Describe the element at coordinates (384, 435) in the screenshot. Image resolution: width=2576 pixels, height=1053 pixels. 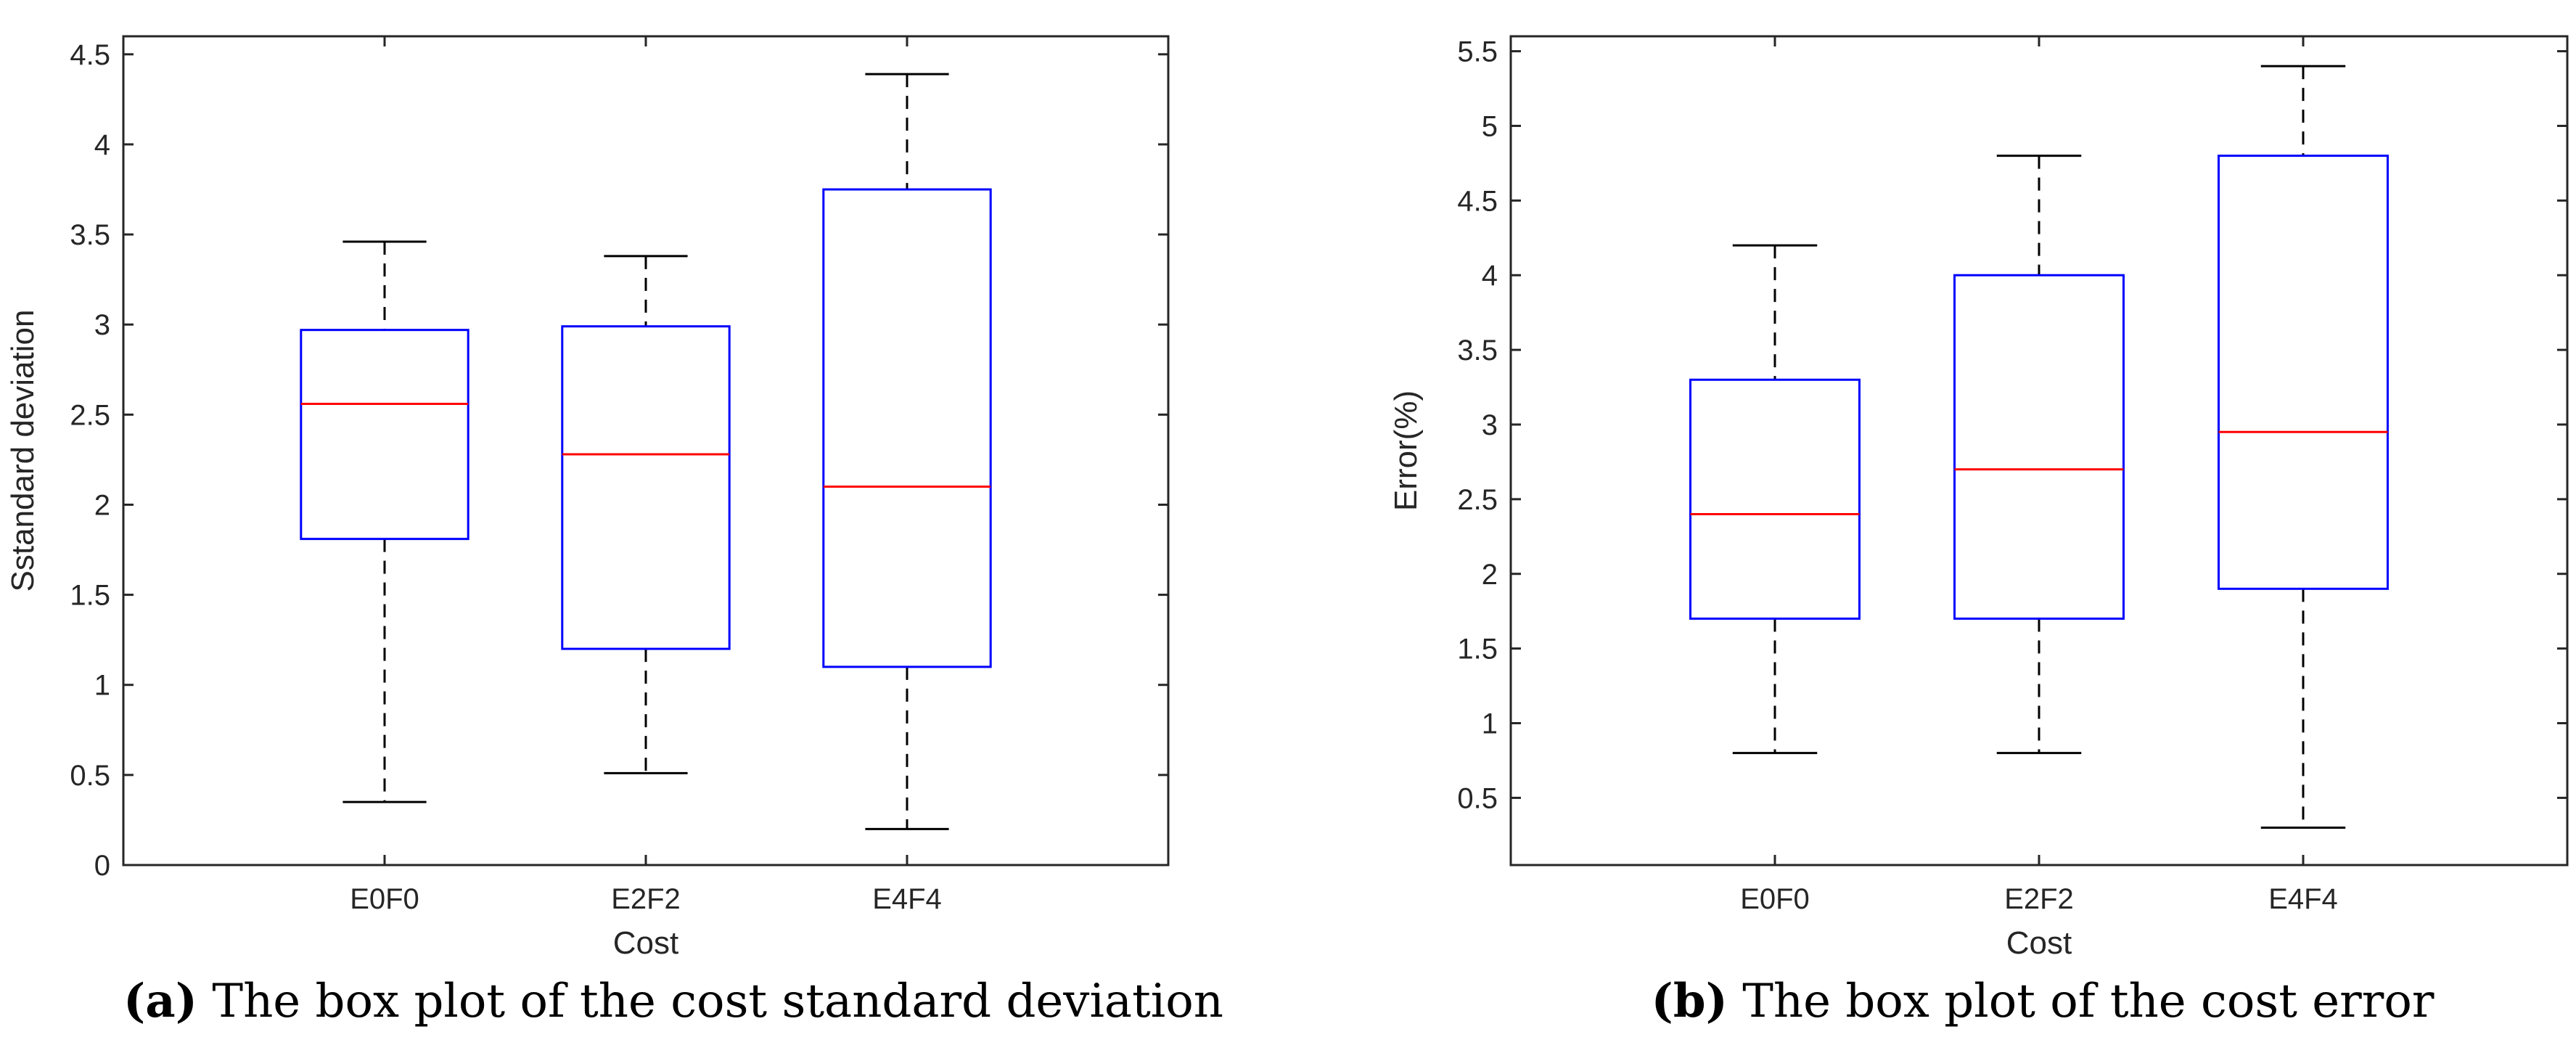
I see `box-e0f0-a` at that location.